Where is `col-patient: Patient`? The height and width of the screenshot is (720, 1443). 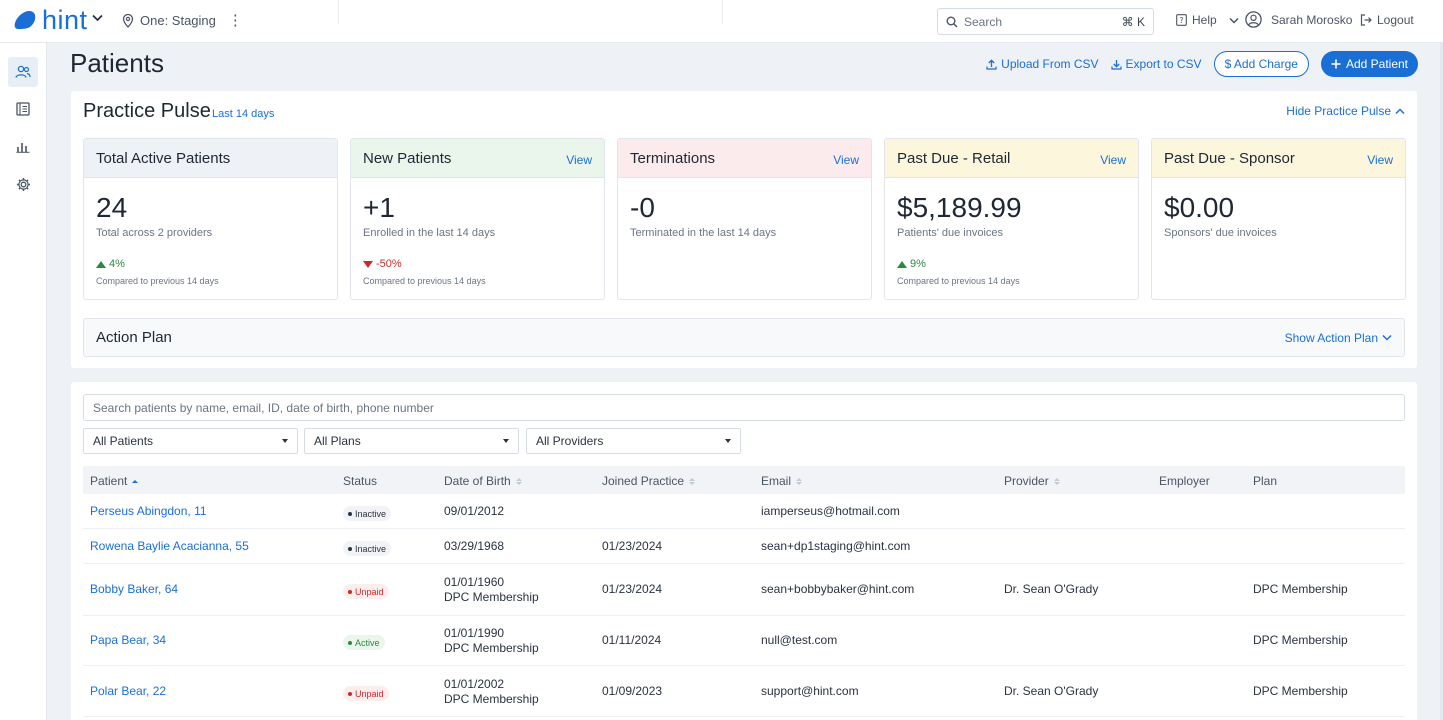 col-patient: Patient is located at coordinates (114, 481).